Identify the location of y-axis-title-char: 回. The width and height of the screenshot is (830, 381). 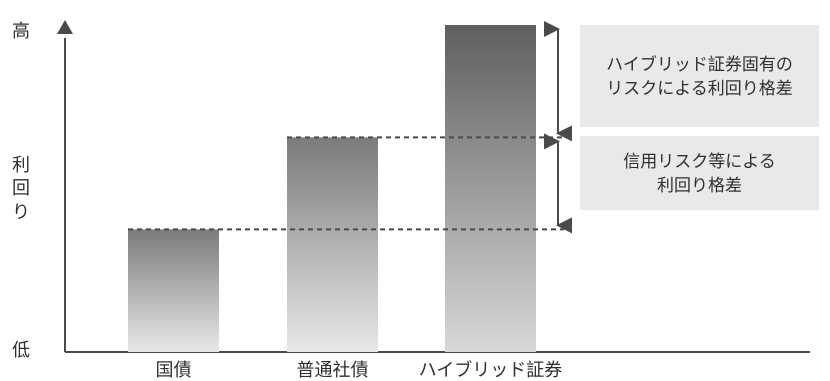
(21, 188).